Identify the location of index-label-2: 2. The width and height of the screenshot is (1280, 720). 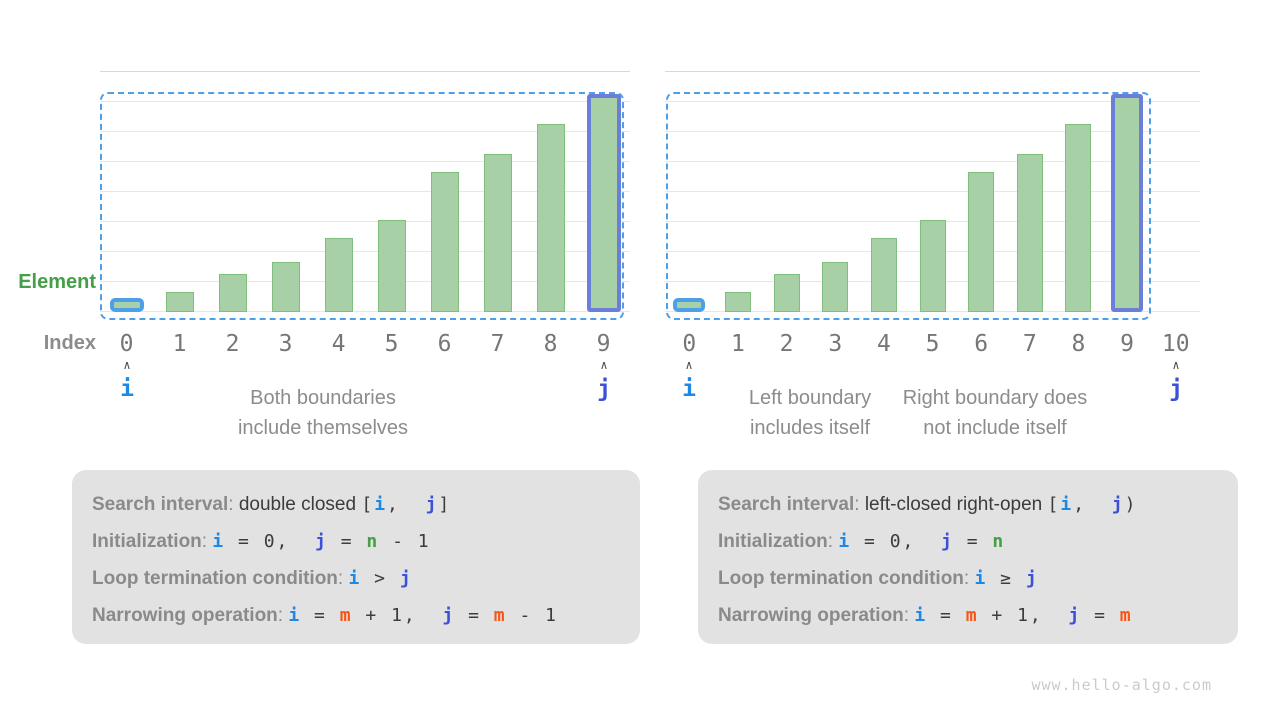
(786, 344).